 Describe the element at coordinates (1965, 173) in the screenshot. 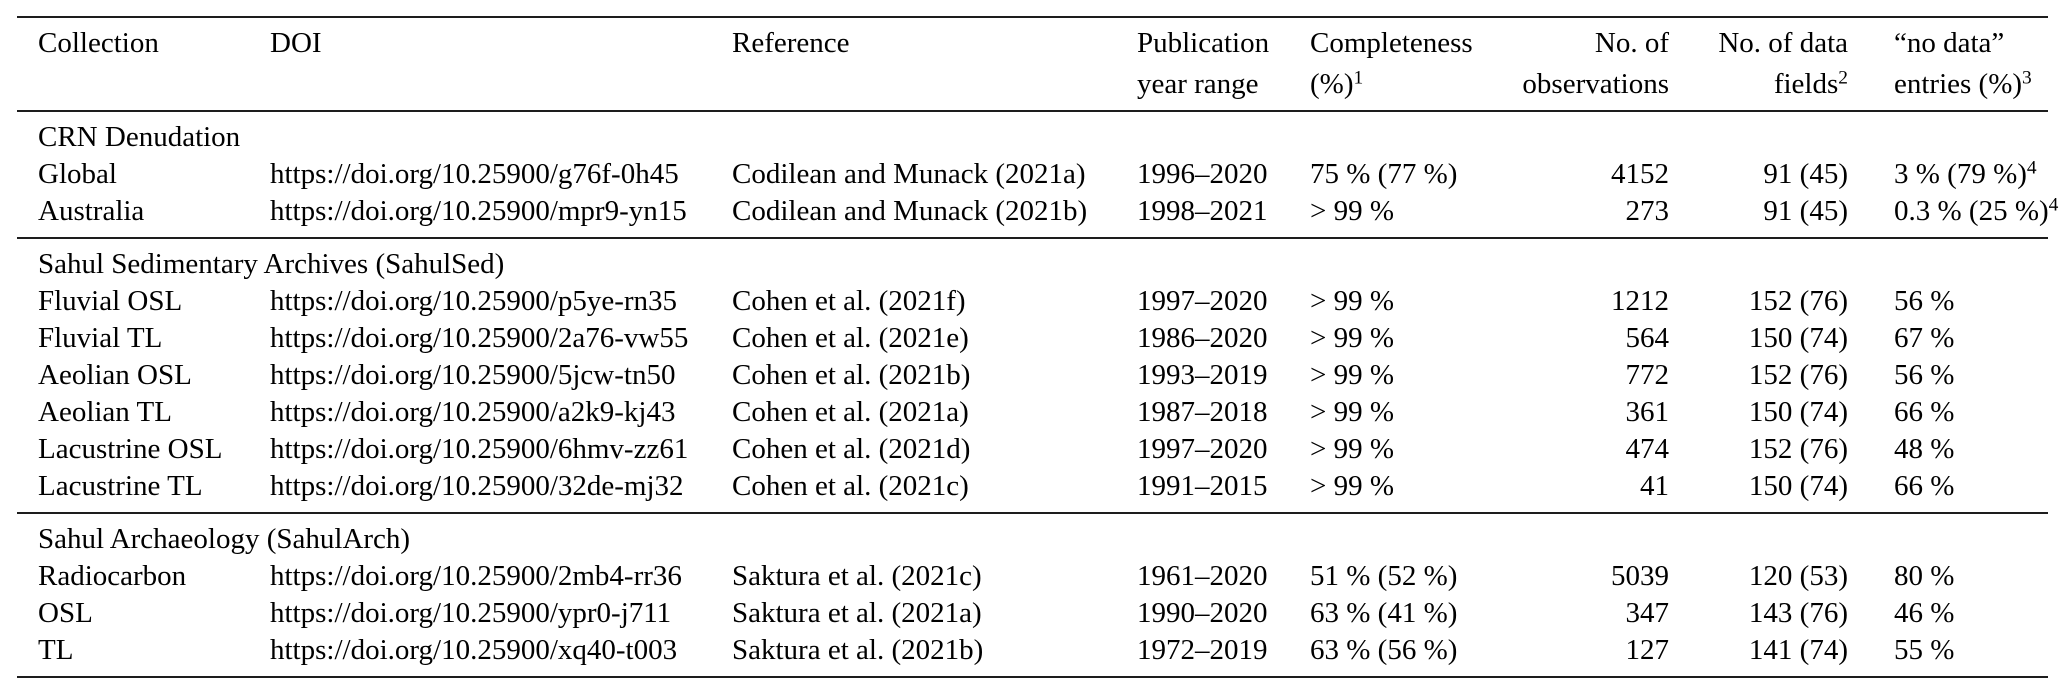

I see `cell-no-data-entries: 3 % (79 %)4` at that location.